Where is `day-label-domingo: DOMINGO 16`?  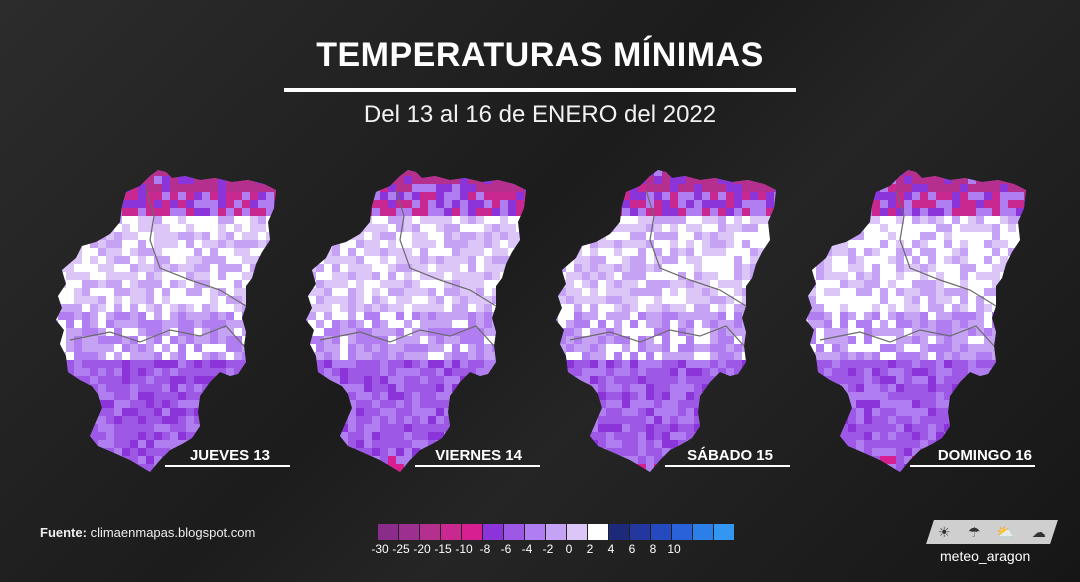 day-label-domingo: DOMINGO 16 is located at coordinates (984, 455).